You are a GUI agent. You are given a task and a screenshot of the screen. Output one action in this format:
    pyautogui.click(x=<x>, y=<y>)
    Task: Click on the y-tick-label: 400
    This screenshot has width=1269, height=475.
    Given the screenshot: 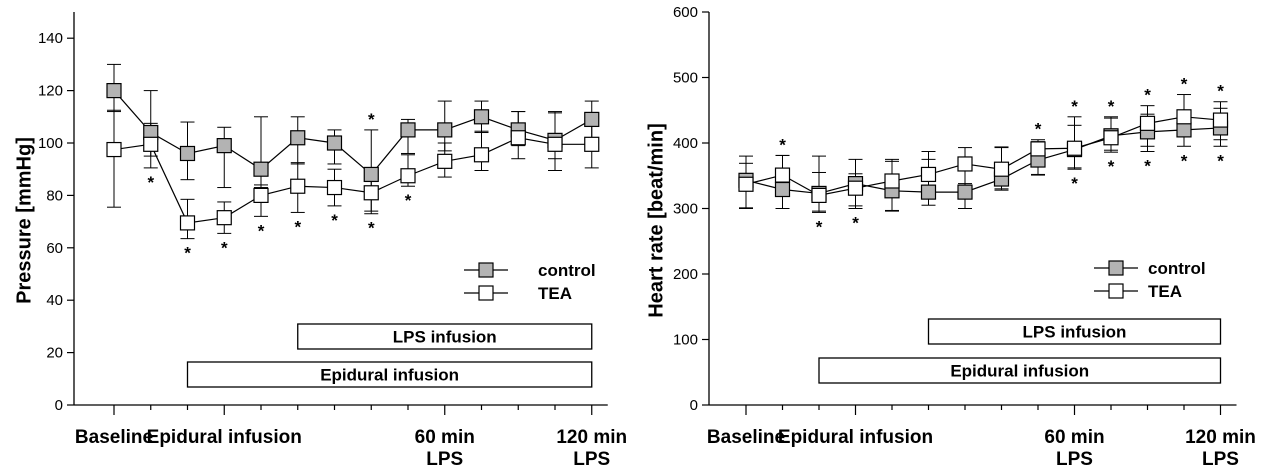 What is the action you would take?
    pyautogui.click(x=685, y=143)
    